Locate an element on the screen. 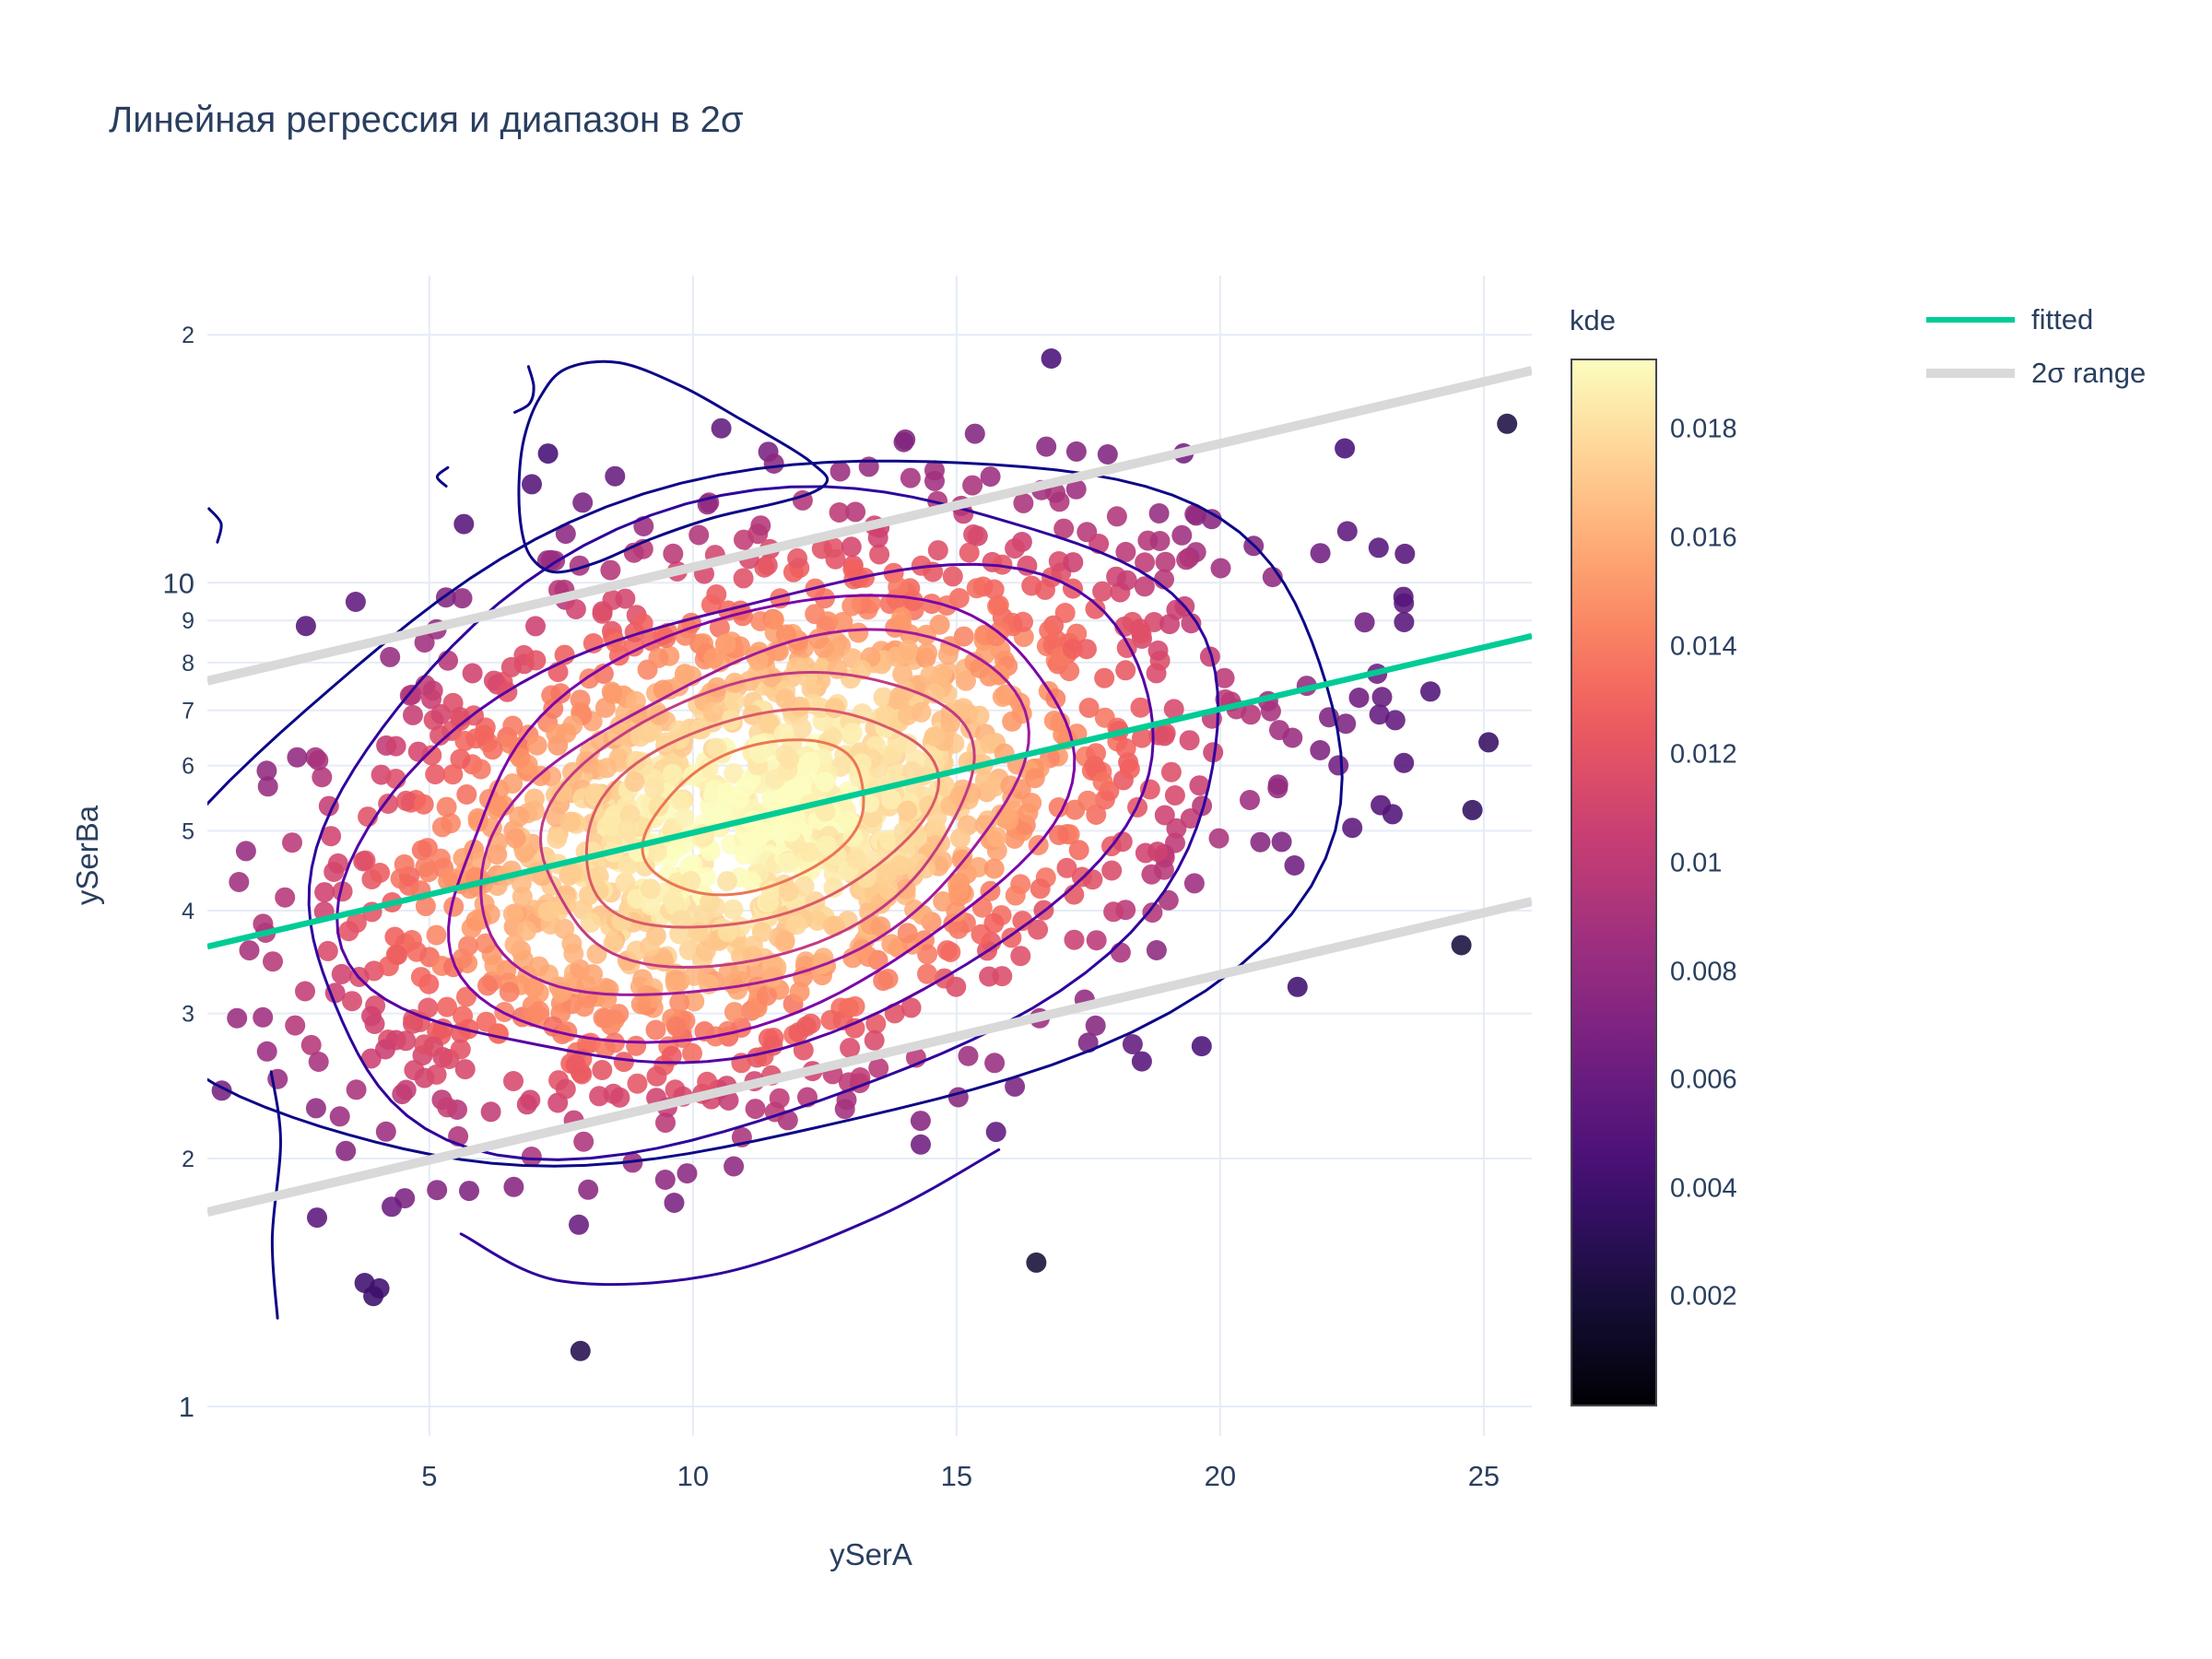  contour-fragment is located at coordinates (524, 389).